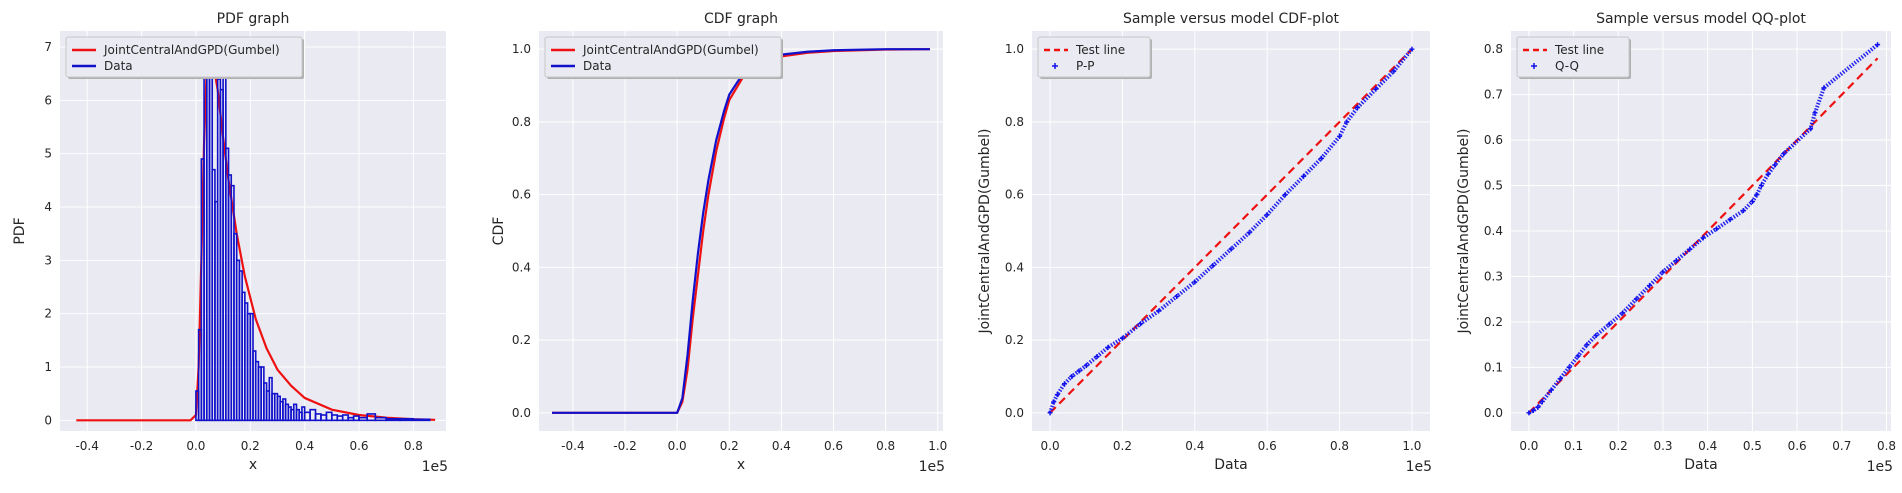  Describe the element at coordinates (1662, 446) in the screenshot. I see `x-tick-label: 0.3` at that location.